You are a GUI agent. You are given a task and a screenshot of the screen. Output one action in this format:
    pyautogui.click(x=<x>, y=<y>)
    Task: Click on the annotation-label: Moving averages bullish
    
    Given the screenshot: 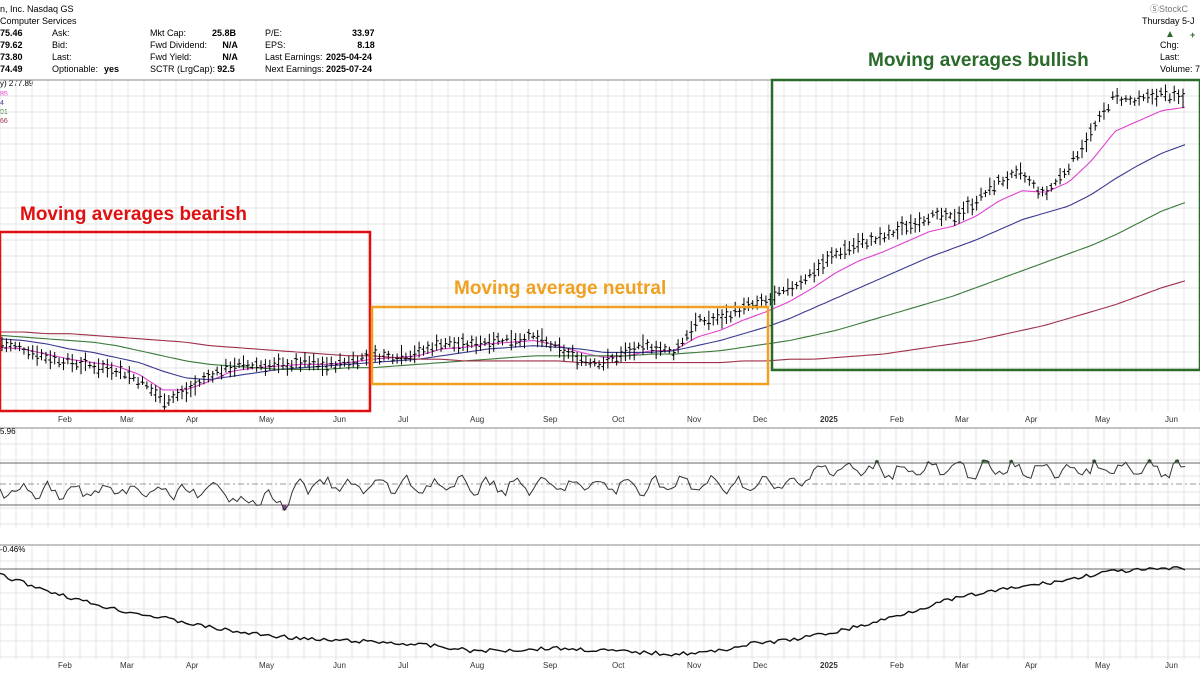 What is the action you would take?
    pyautogui.click(x=978, y=60)
    